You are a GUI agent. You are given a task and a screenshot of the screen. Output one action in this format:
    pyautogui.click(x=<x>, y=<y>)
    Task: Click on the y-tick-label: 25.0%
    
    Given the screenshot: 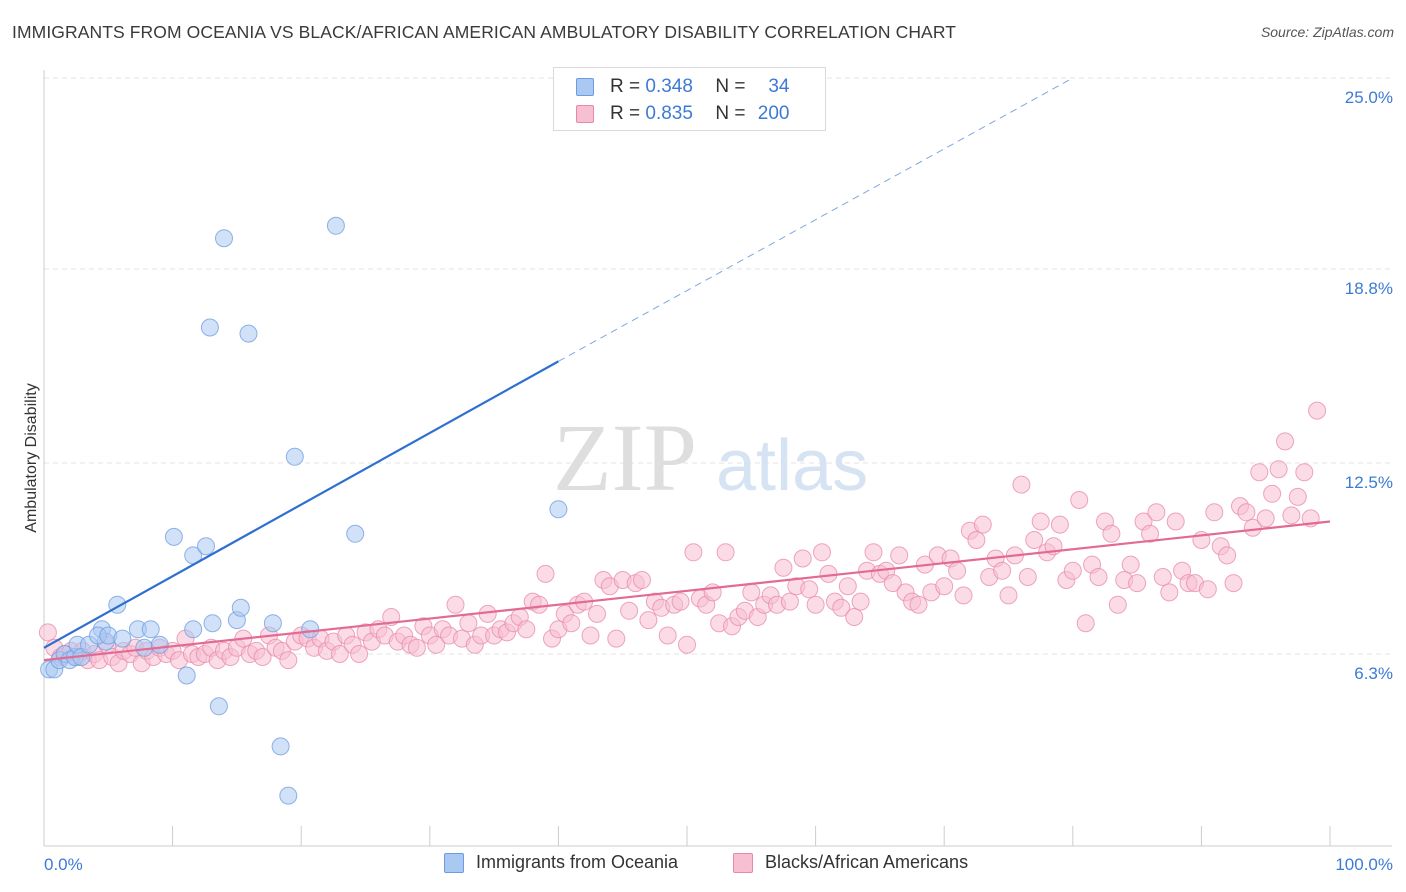 What is the action you would take?
    pyautogui.click(x=1369, y=97)
    